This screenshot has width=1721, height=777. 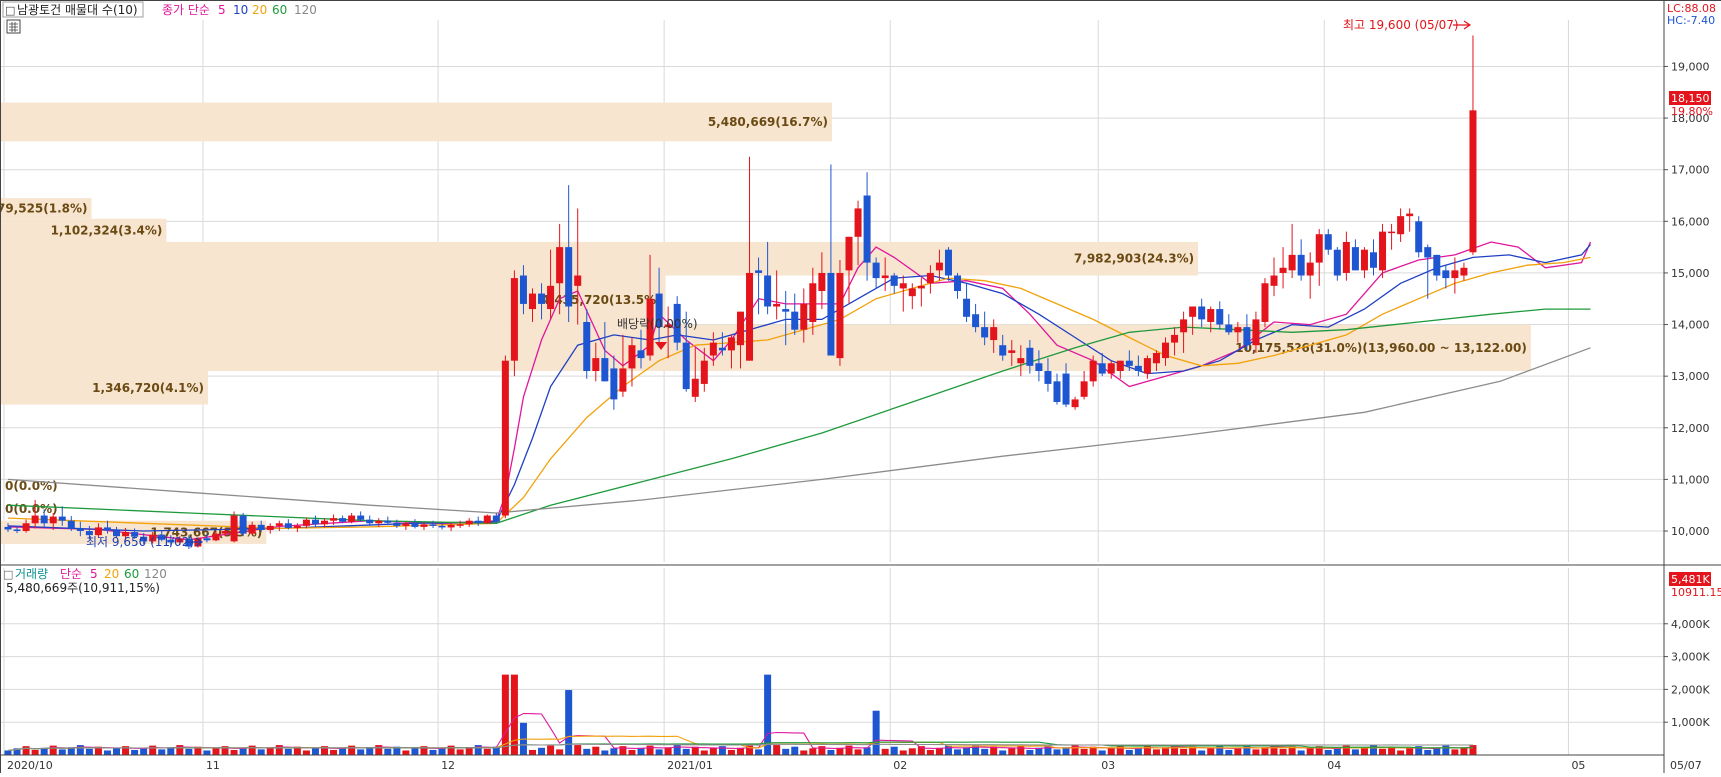 I want to click on header-ma-label: 종가 단순, so click(x=186, y=10).